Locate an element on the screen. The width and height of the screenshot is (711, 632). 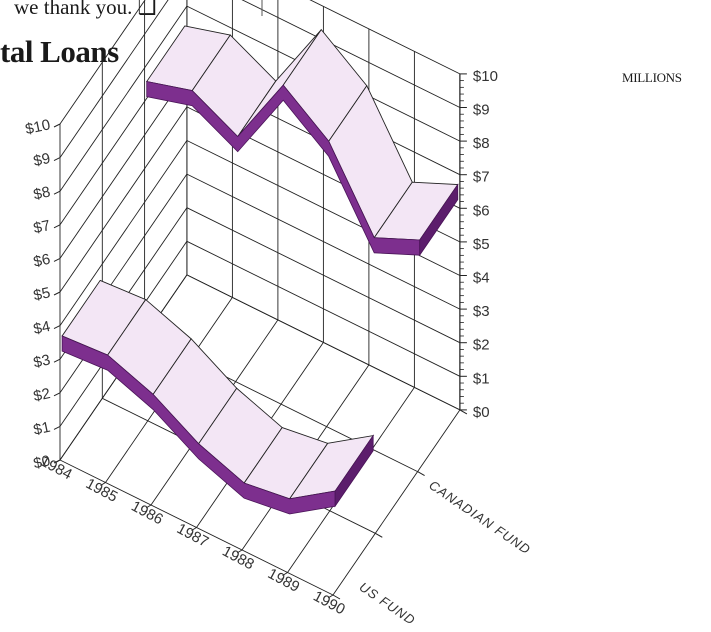
depth-axis-label: CANADIAN FUND is located at coordinates (479, 517).